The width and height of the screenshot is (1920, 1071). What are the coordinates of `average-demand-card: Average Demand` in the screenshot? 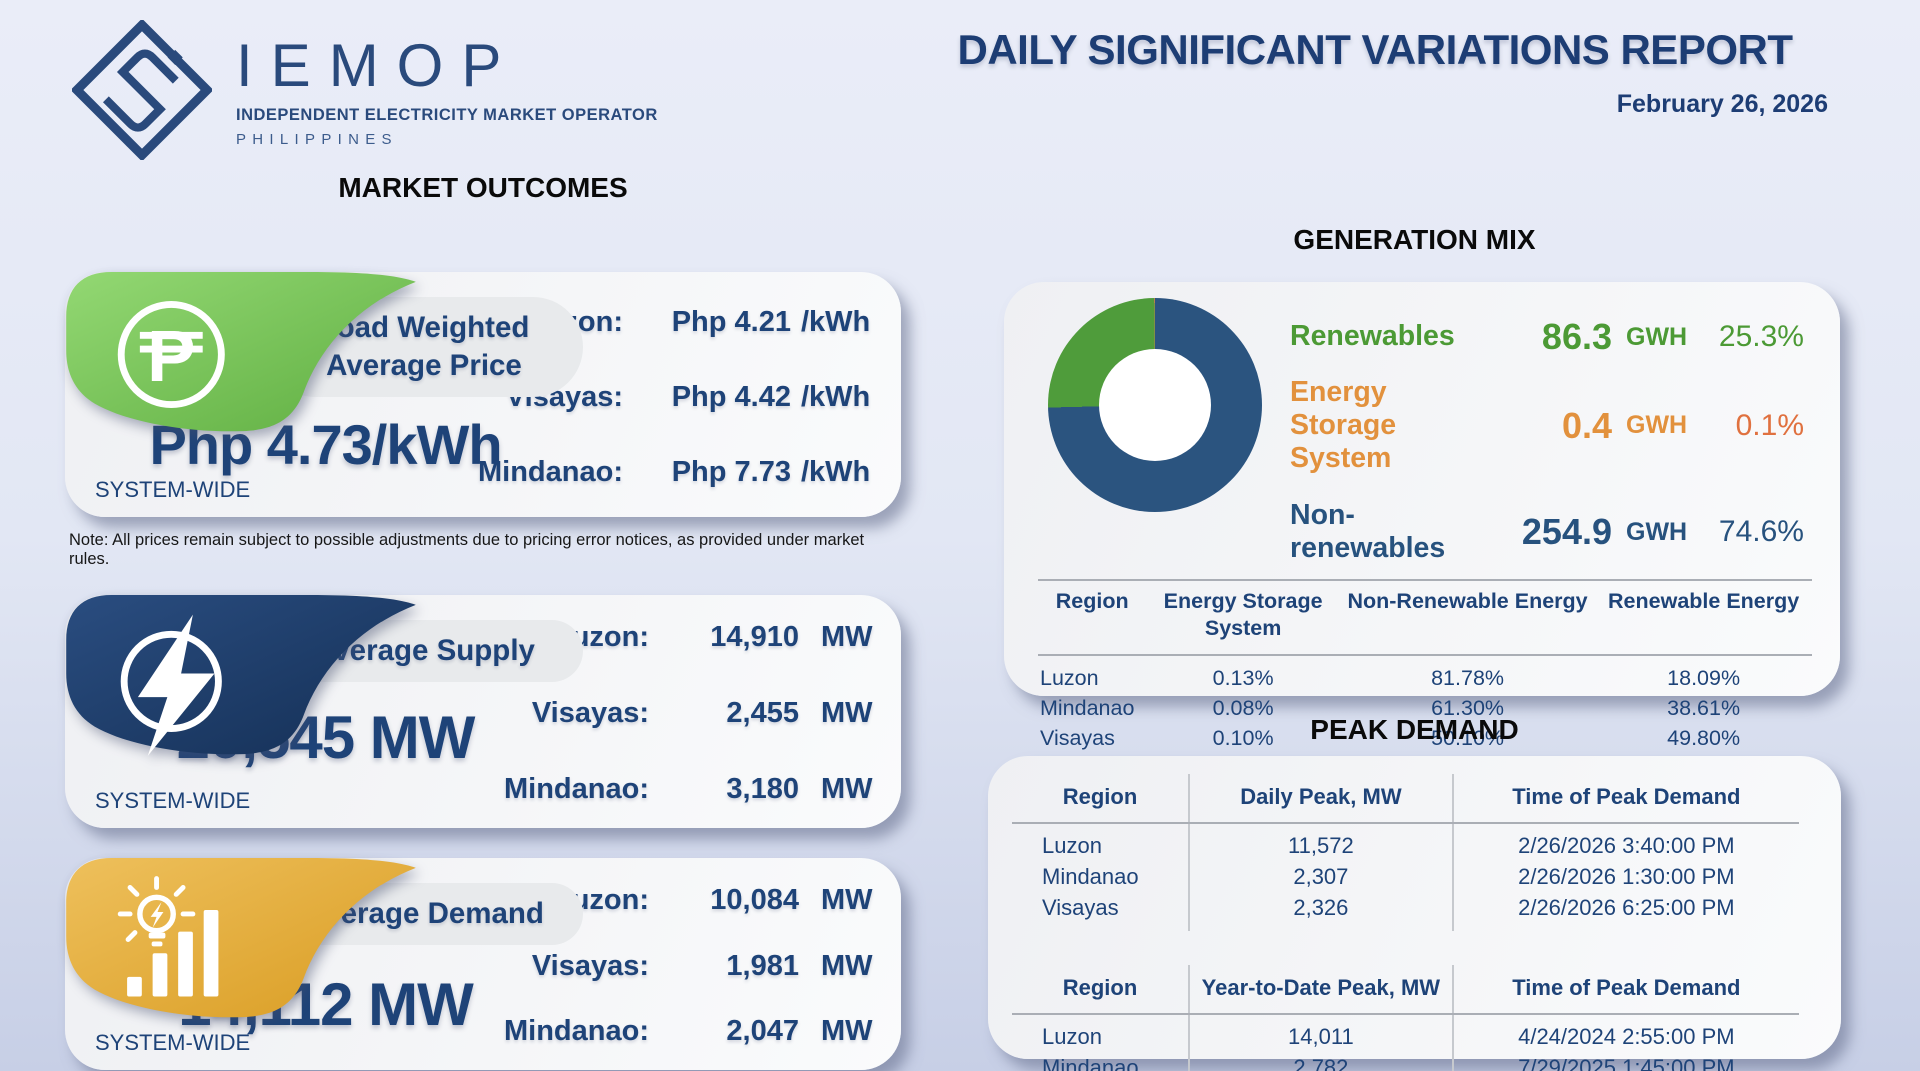 It's located at (483, 964).